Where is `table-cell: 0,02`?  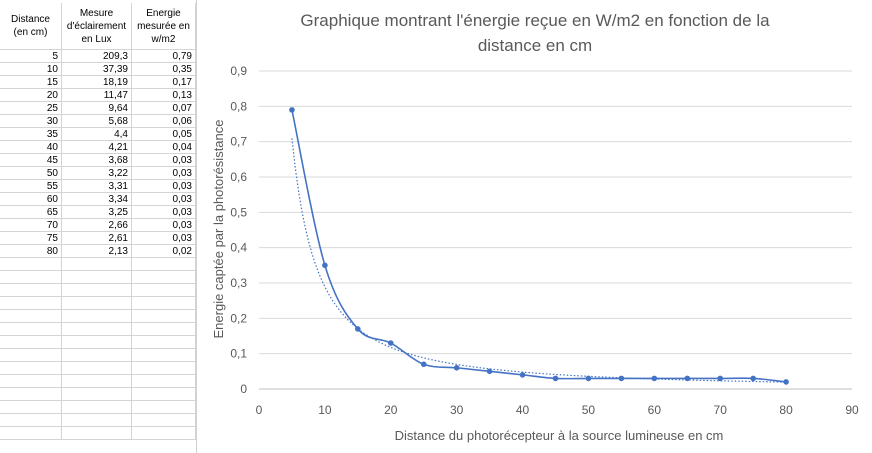
table-cell: 0,02 is located at coordinates (164, 251).